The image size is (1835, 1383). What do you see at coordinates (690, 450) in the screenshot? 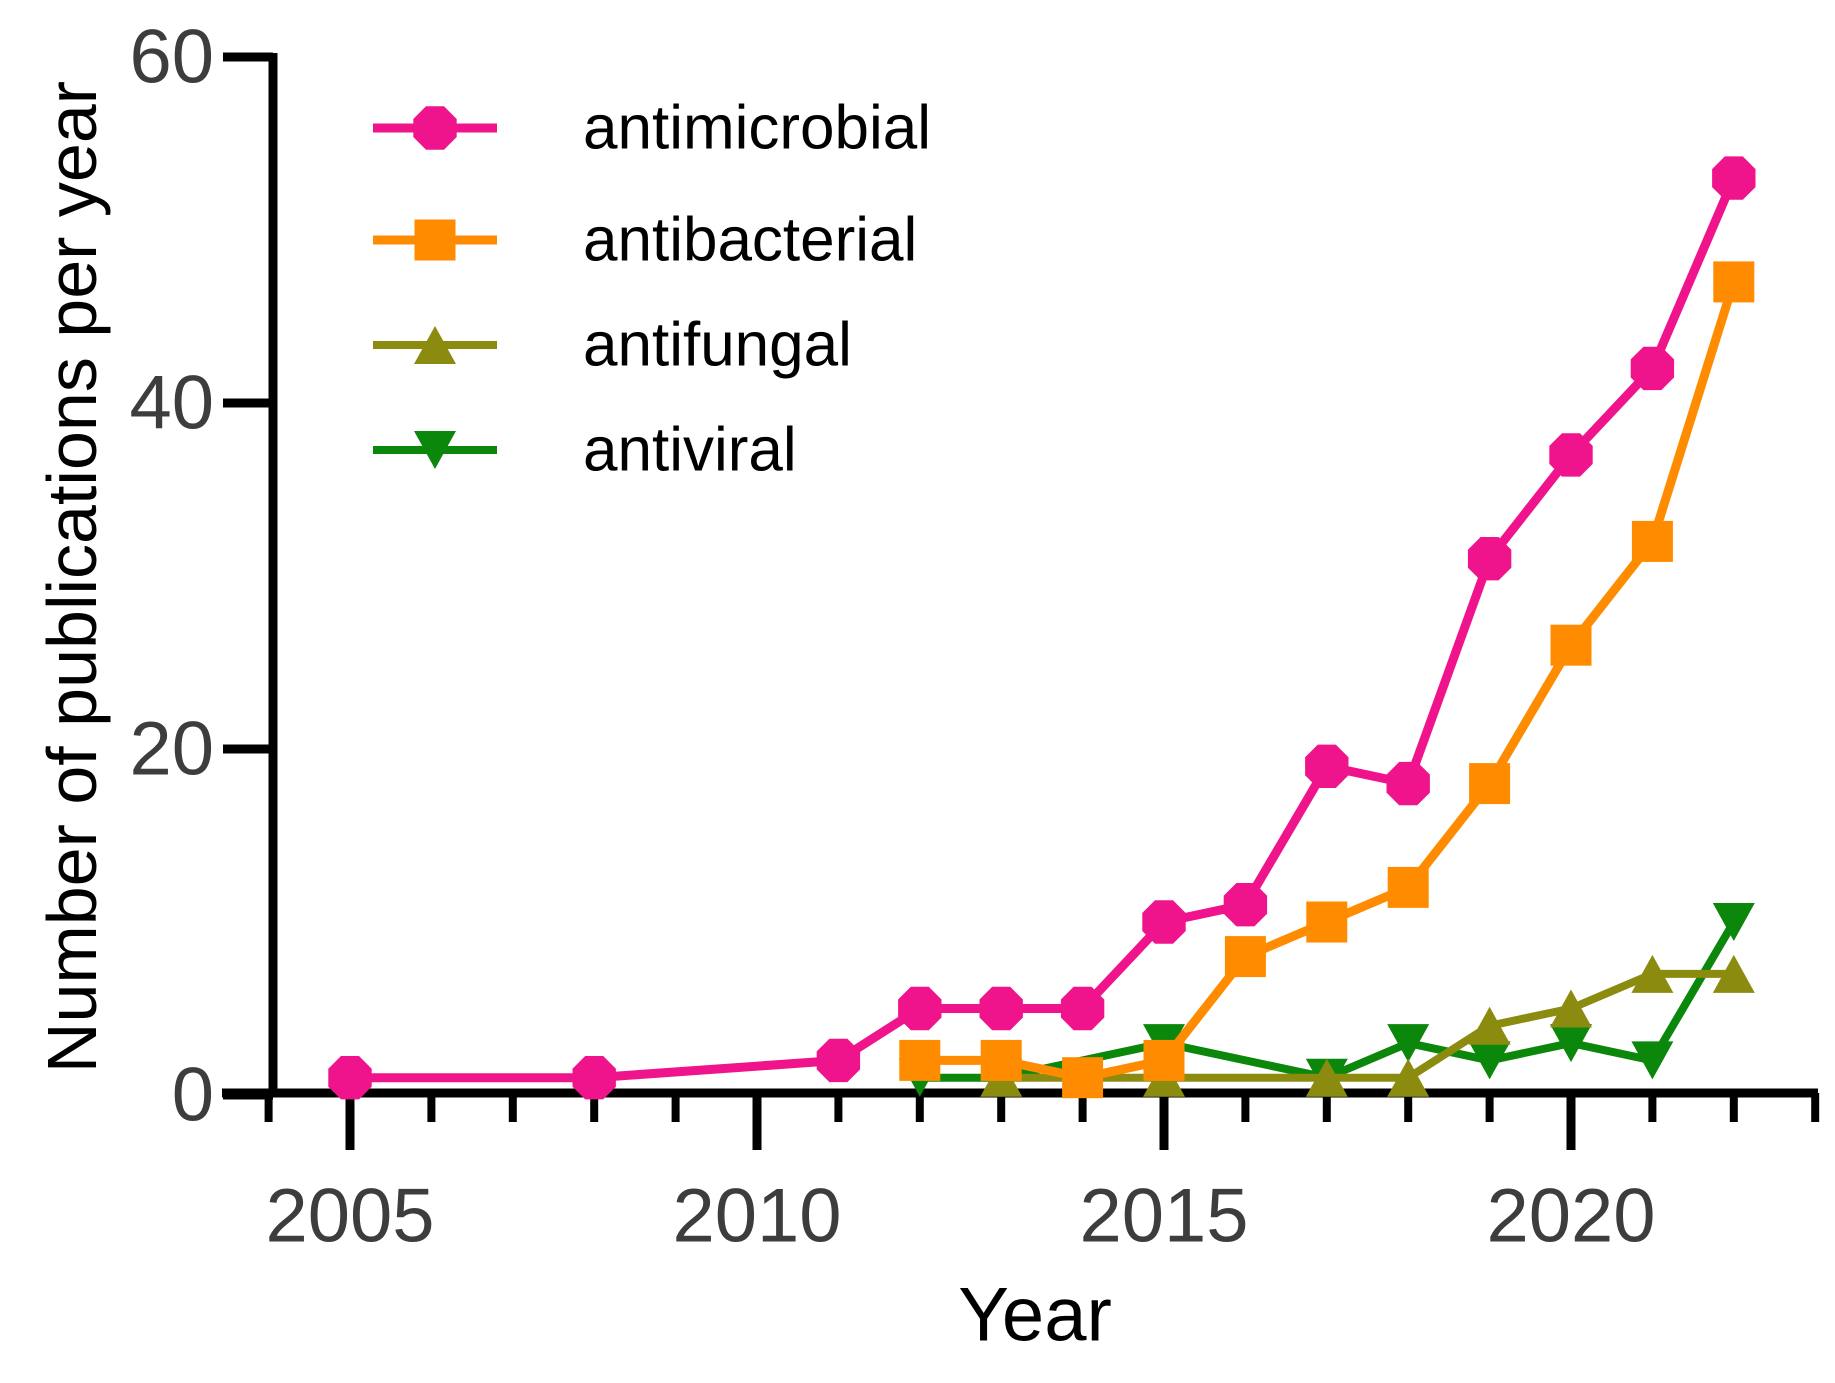
I see `legend-label: antiviral` at bounding box center [690, 450].